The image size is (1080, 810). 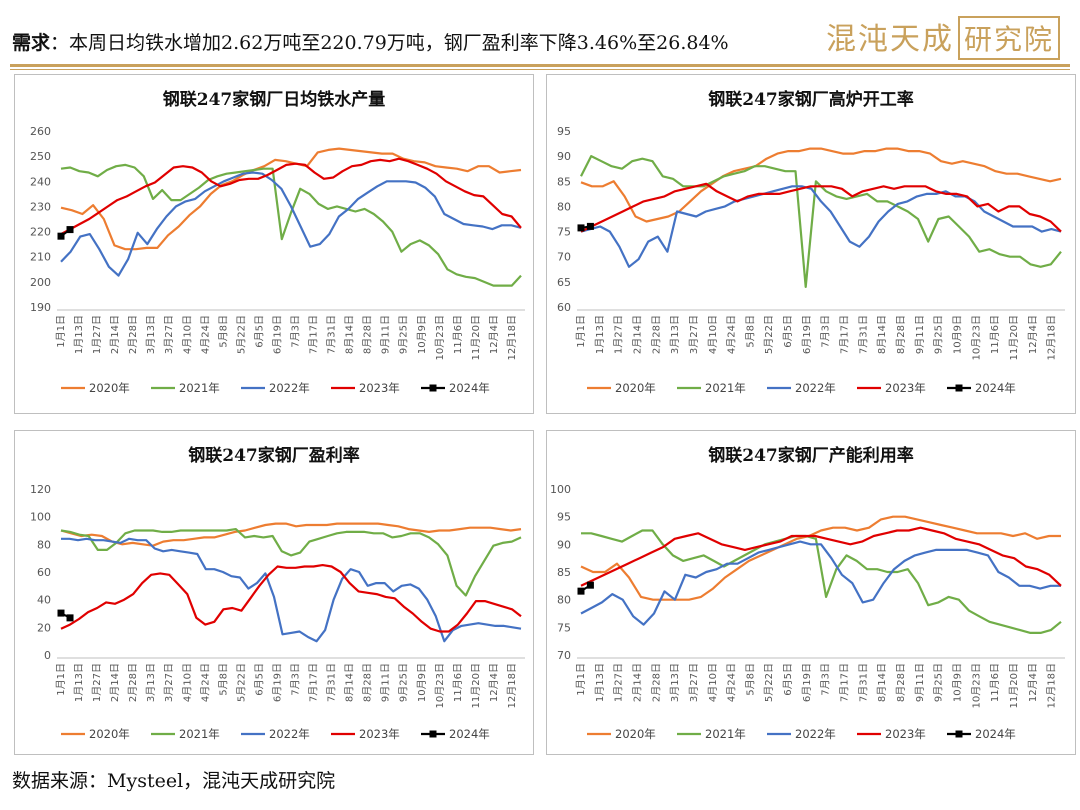 I want to click on y-tick-label: 120, so click(x=40, y=489).